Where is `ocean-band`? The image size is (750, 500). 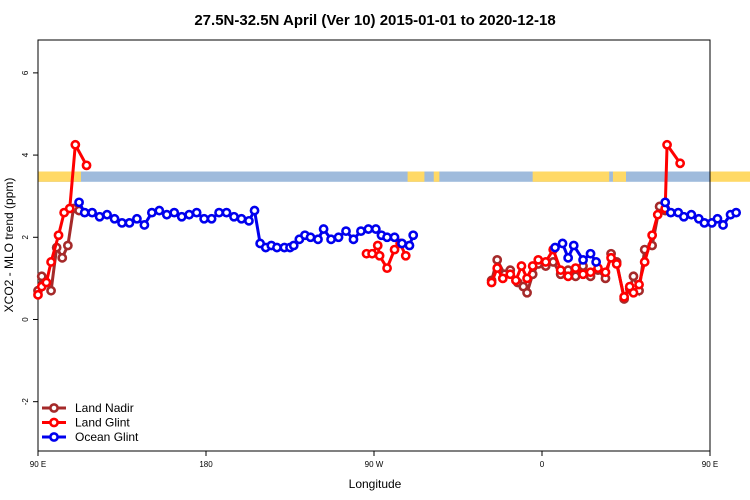
ocean-band is located at coordinates (374, 176).